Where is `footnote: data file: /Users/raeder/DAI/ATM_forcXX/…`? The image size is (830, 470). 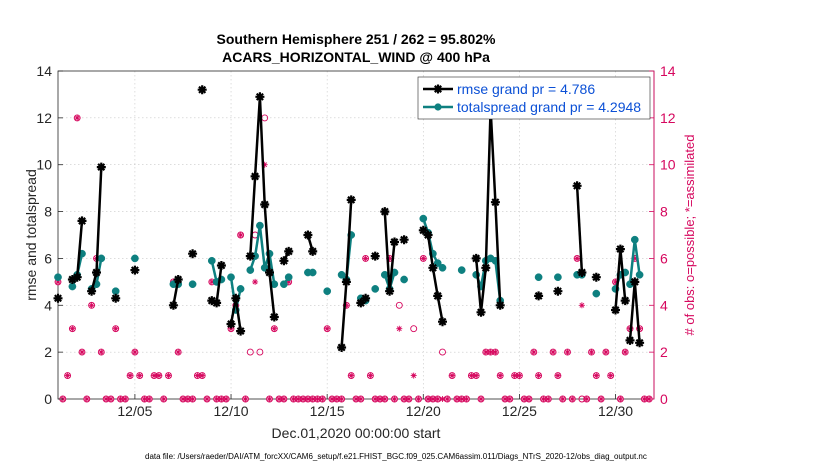
footnote: data file: /Users/raeder/DAI/ATM_forcXX/… is located at coordinates (396, 456).